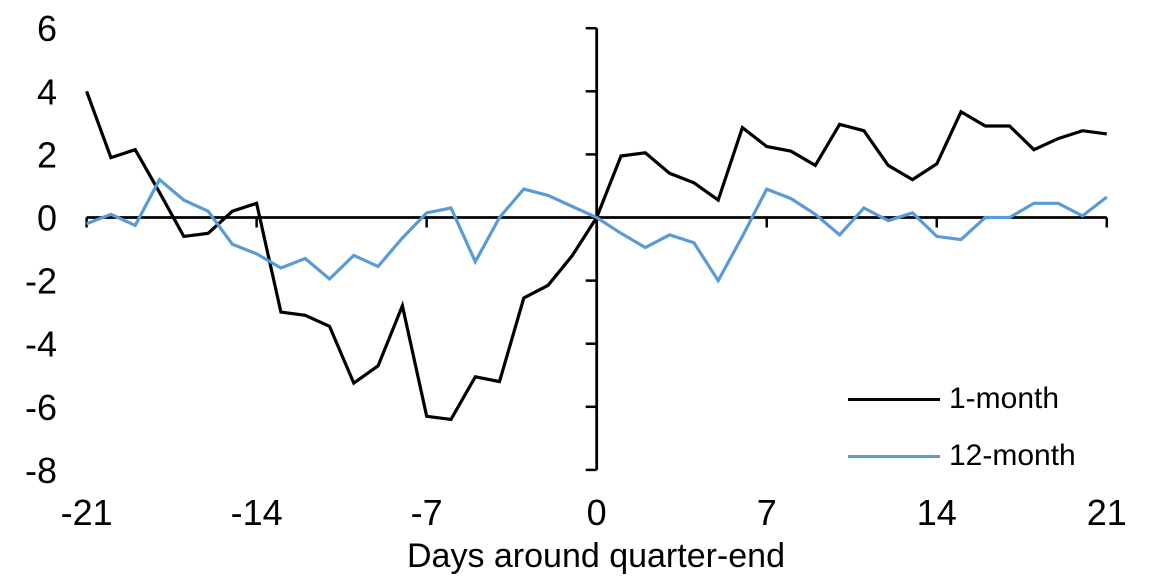 The width and height of the screenshot is (1152, 584). What do you see at coordinates (41, 407) in the screenshot?
I see `y-tick-label: -6` at bounding box center [41, 407].